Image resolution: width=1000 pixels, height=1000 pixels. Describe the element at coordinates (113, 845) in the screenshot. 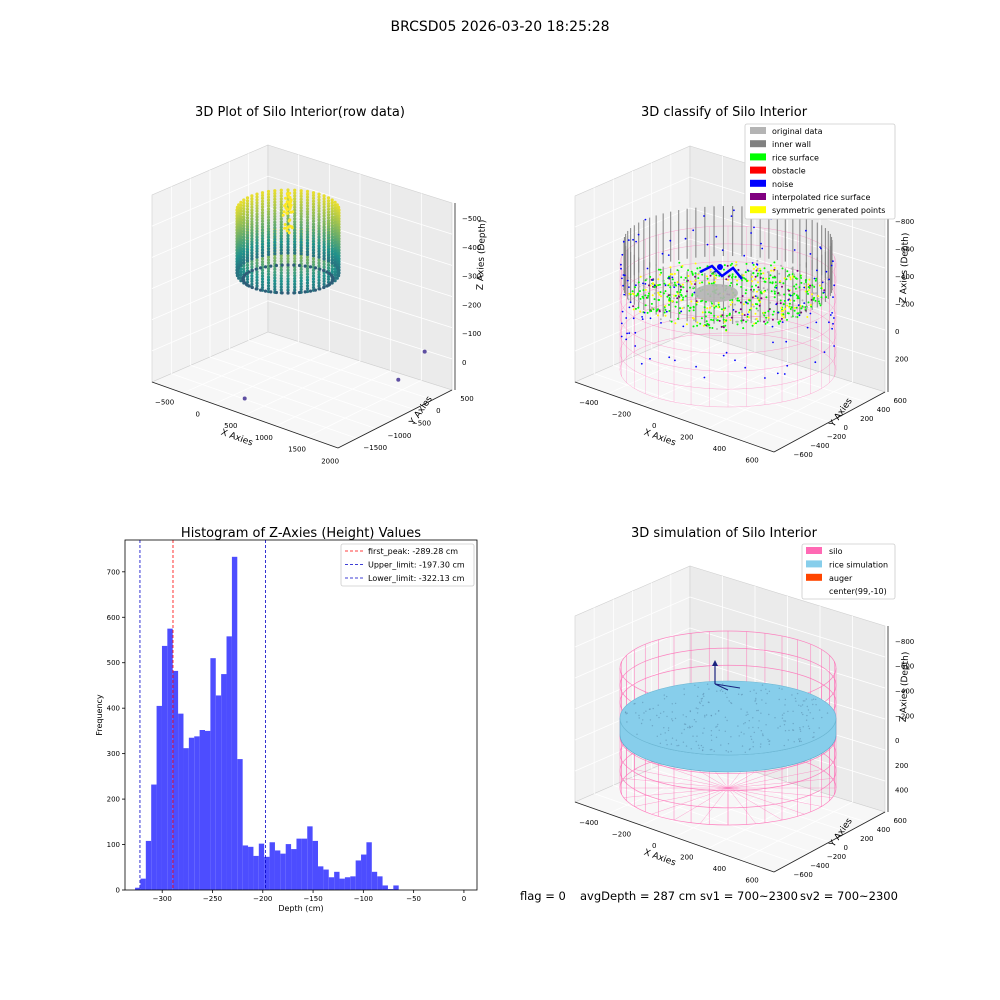

I see `histogram-y-tick-label: 100` at that location.